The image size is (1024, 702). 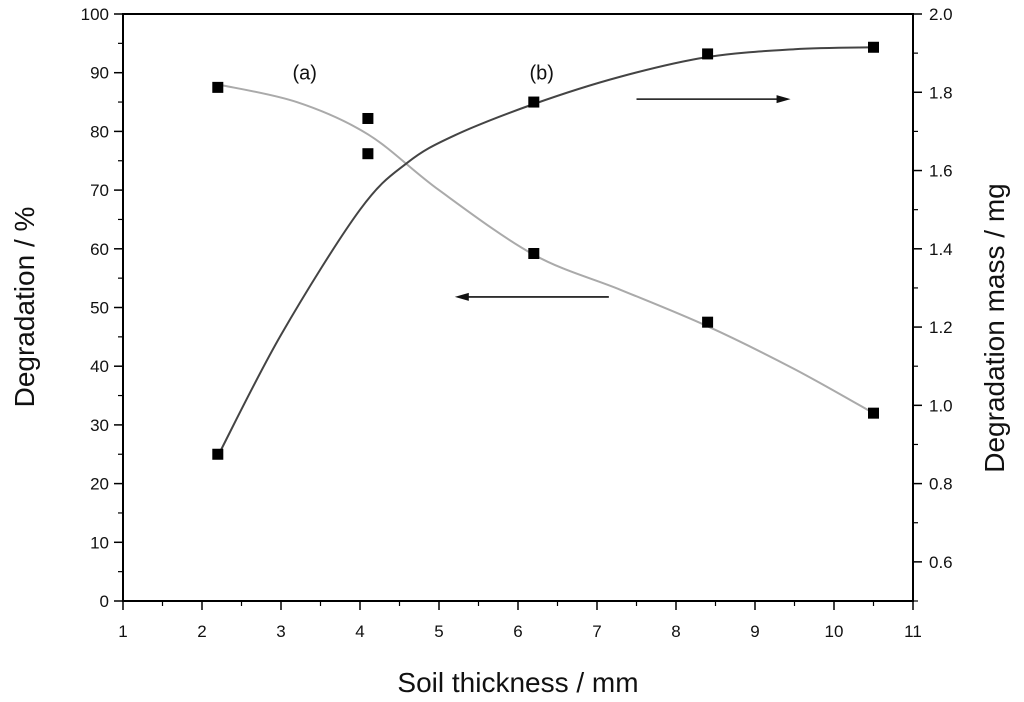 I want to click on x-tick-label: 7, so click(x=596, y=631).